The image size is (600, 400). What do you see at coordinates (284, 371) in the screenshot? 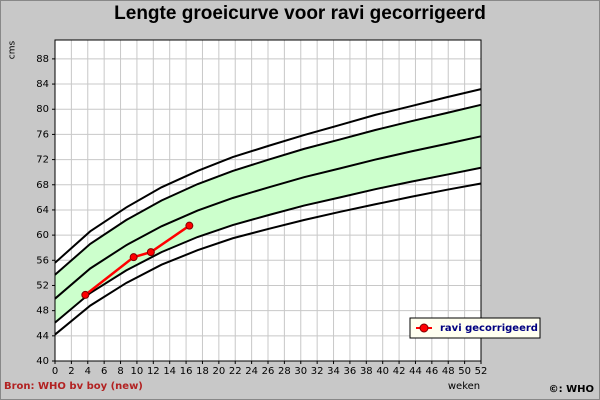
I see `x-tick-label: 28` at bounding box center [284, 371].